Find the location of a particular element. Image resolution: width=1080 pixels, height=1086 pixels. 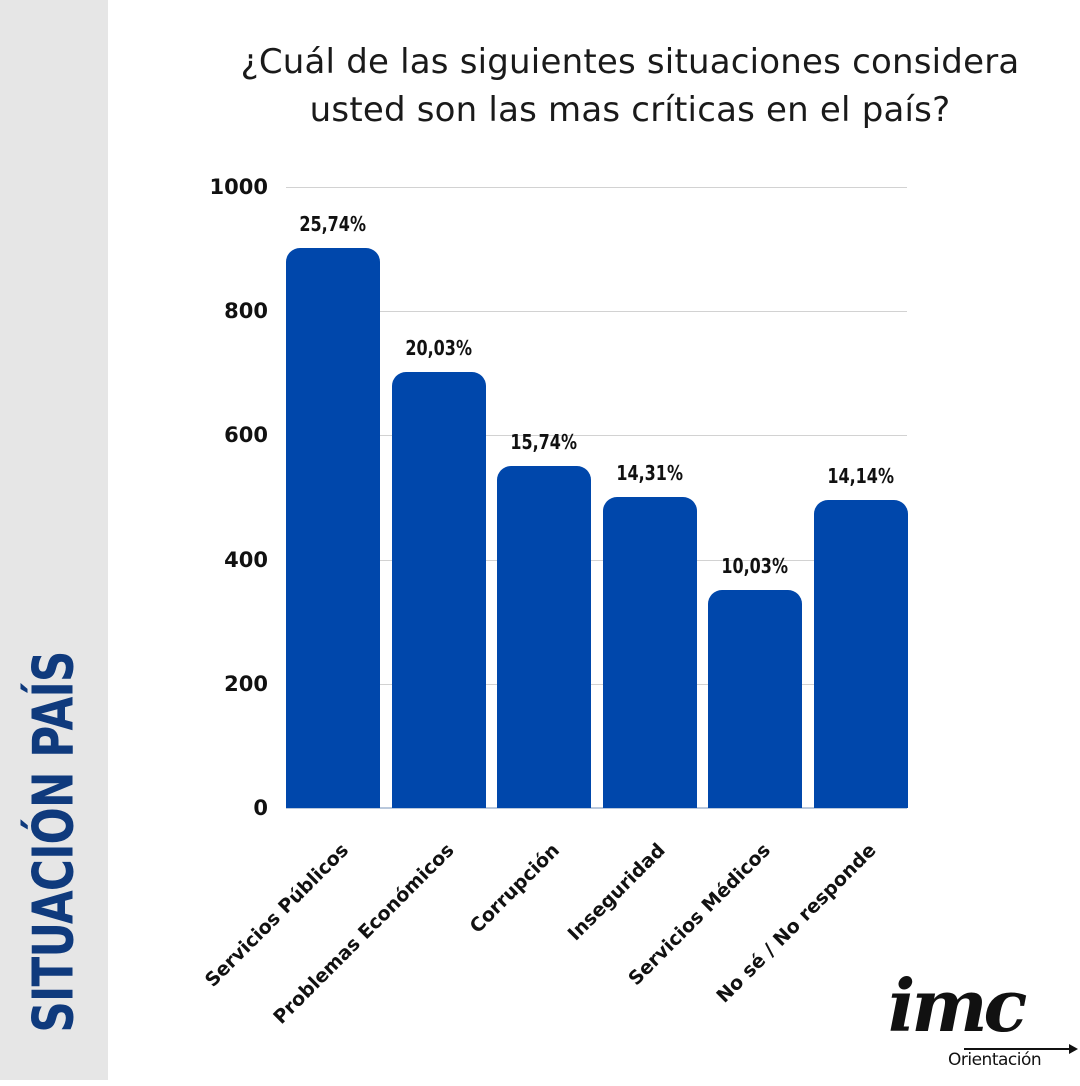

y-tick-label: 0 is located at coordinates (260, 808).